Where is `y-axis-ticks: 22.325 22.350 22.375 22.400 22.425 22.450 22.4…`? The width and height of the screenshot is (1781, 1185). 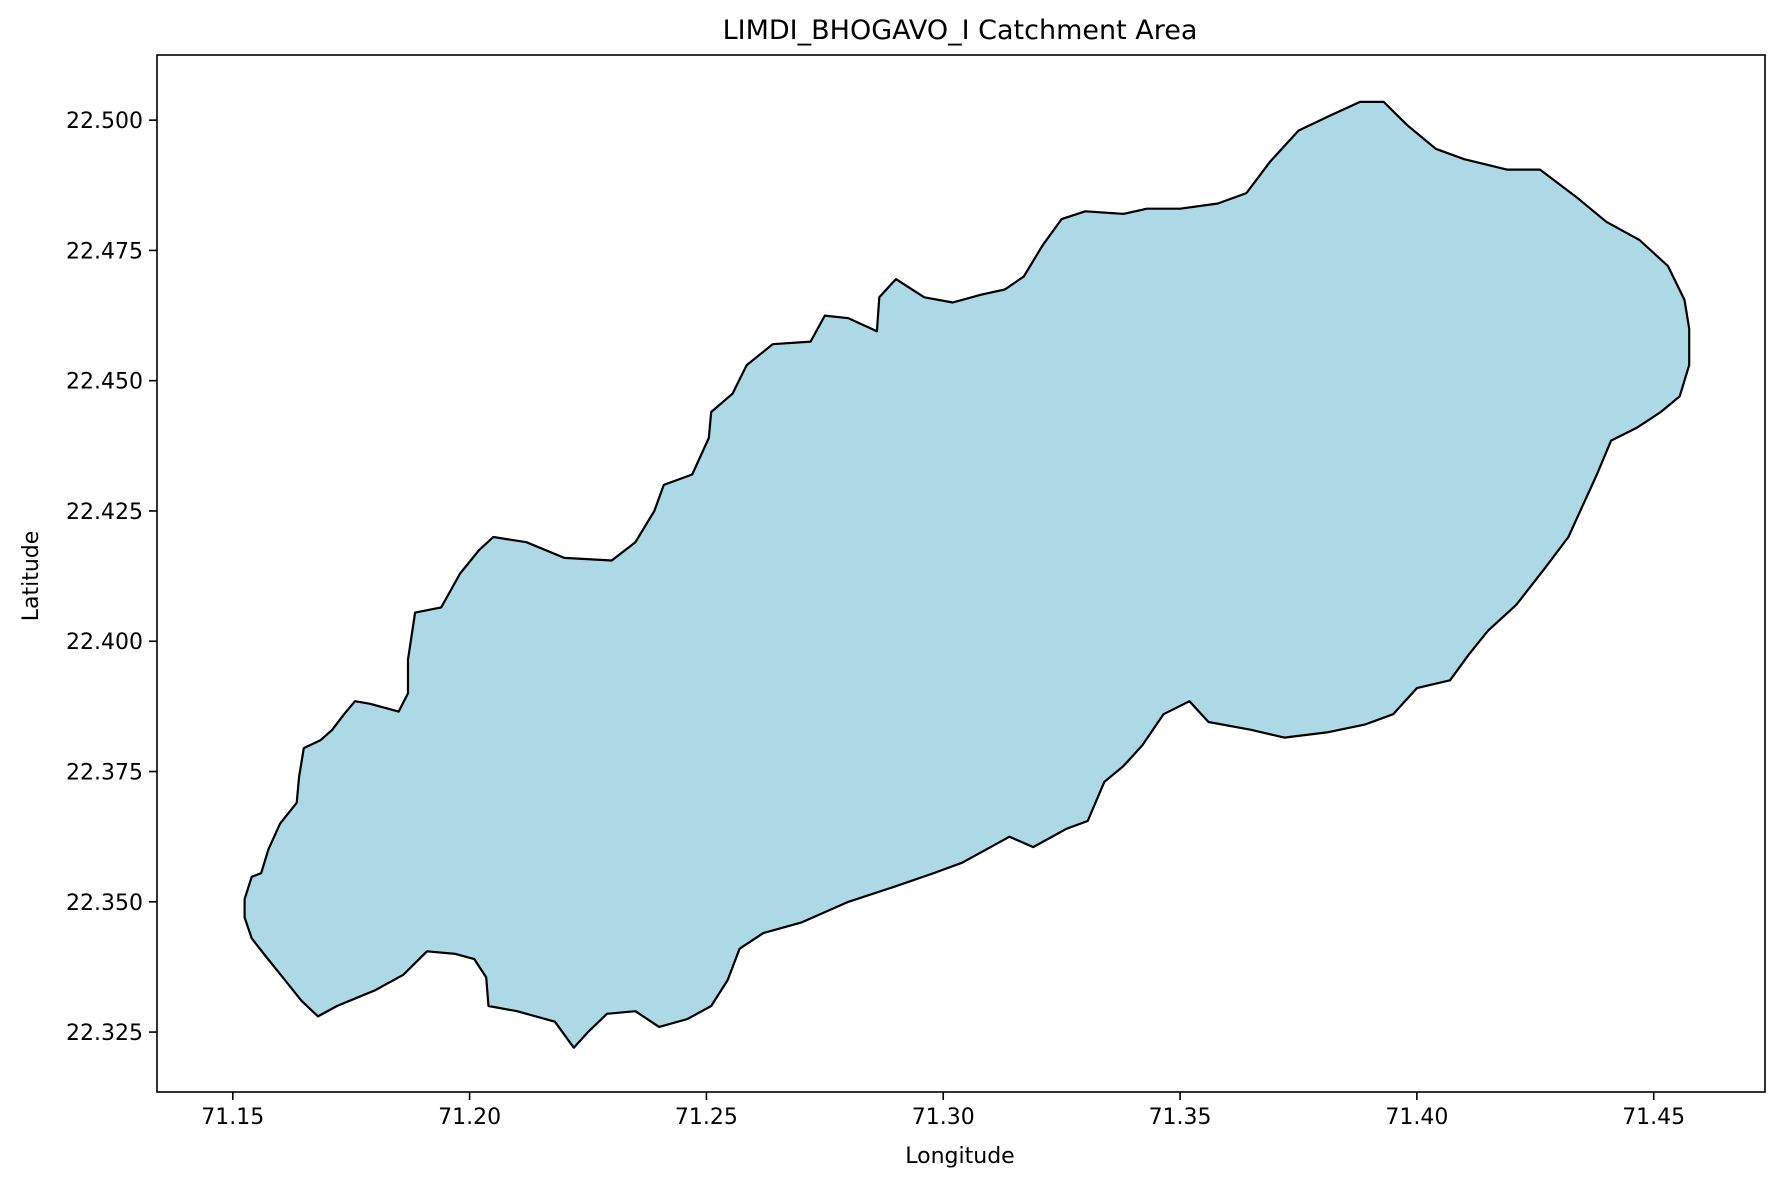 y-axis-ticks: 22.325 22.350 22.375 22.400 22.425 22.450 22.4… is located at coordinates (111, 577).